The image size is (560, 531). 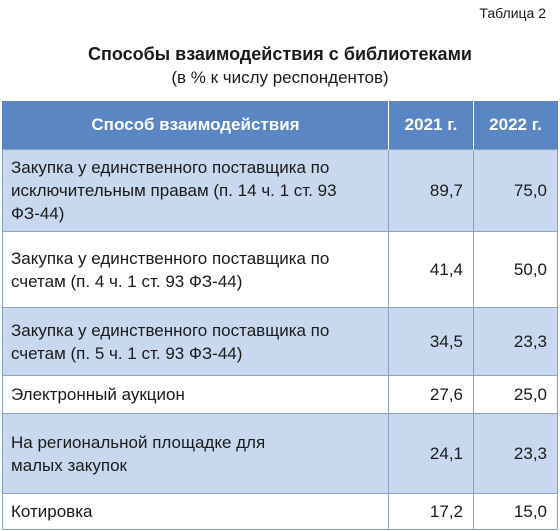 What do you see at coordinates (515, 269) in the screenshot?
I see `value-2022-cell: 50,0` at bounding box center [515, 269].